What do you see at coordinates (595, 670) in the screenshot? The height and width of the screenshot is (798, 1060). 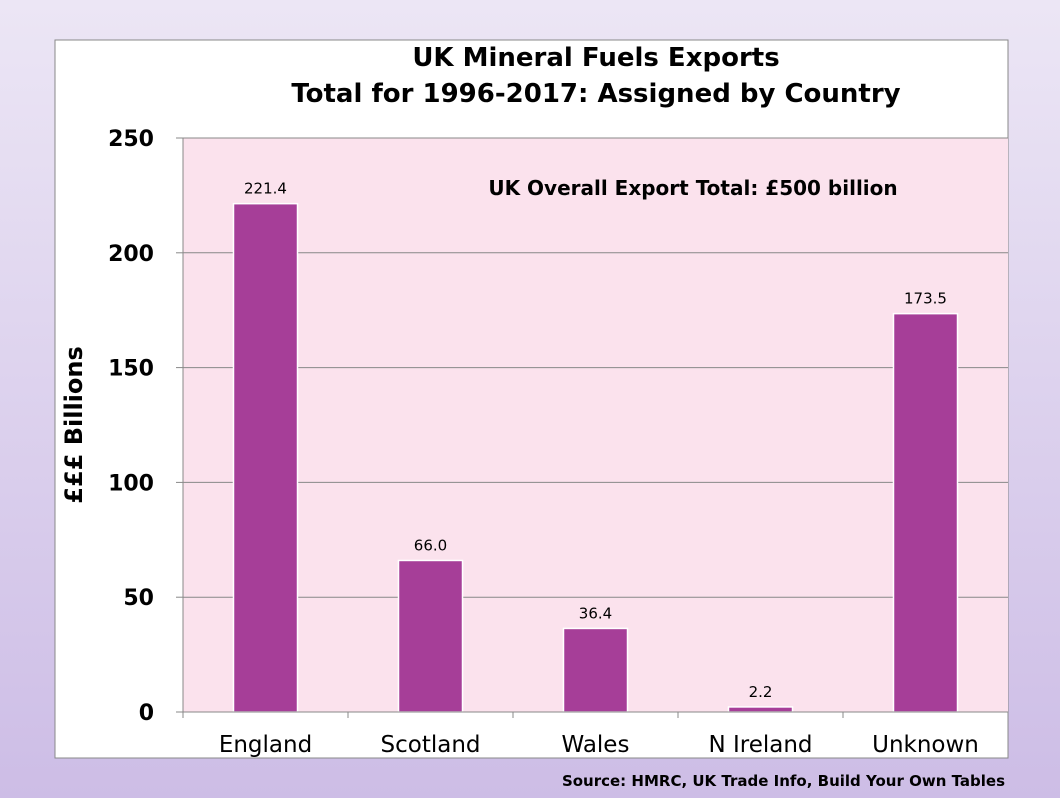 I see `bar-wales` at bounding box center [595, 670].